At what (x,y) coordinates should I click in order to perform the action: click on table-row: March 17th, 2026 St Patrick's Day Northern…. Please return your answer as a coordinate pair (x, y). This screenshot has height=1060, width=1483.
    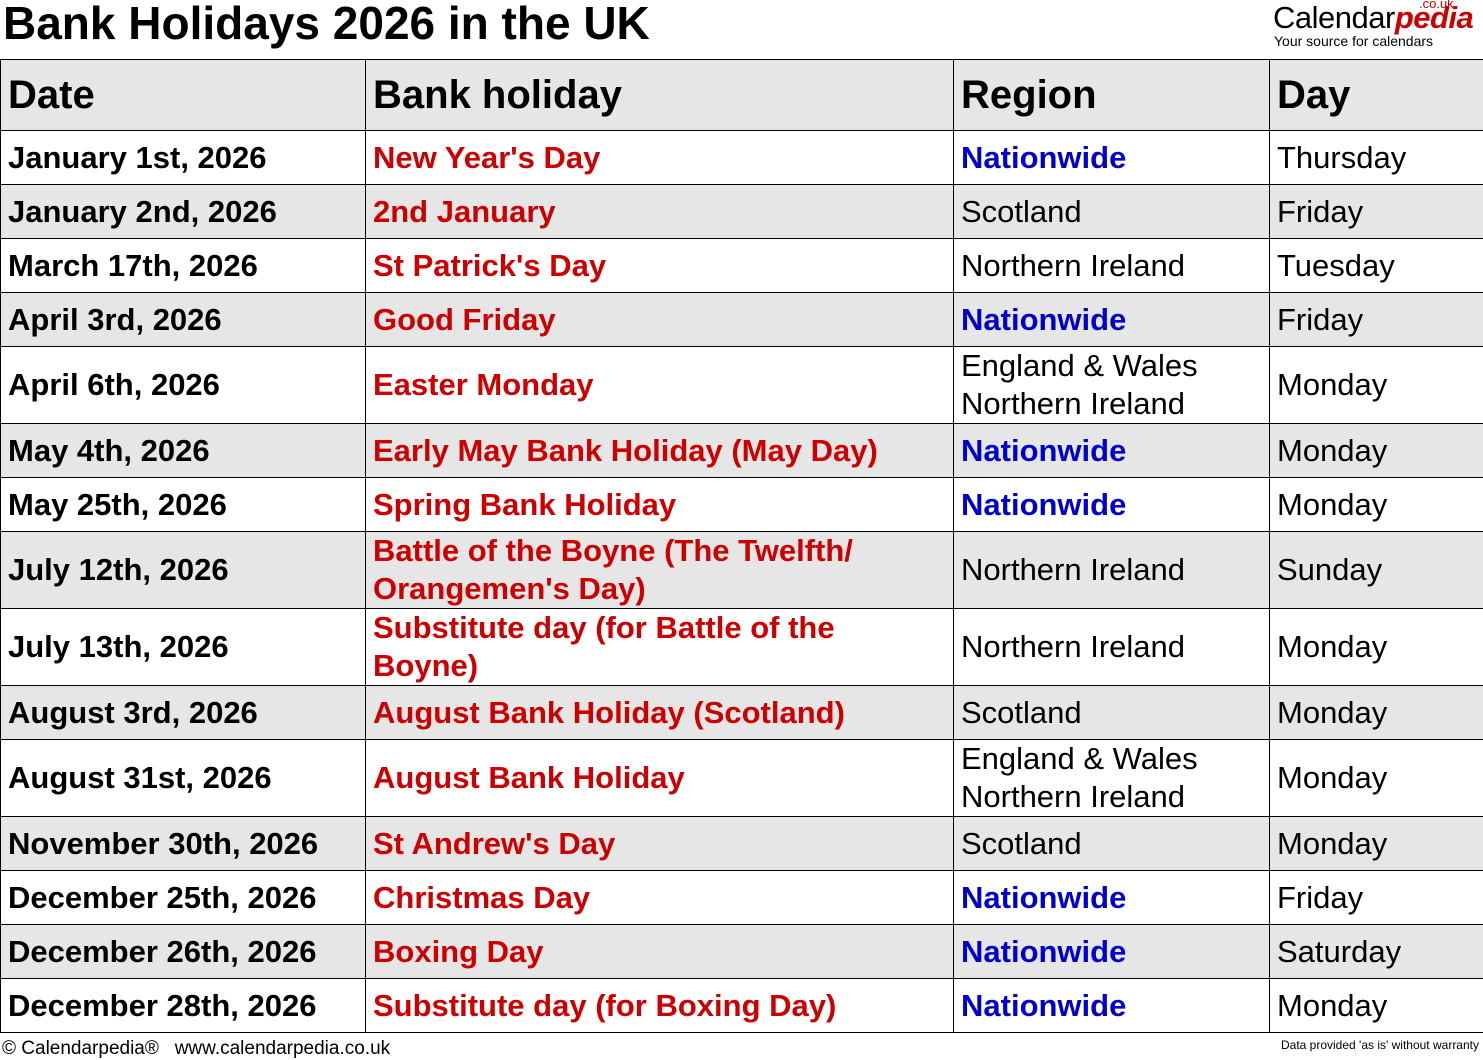
    Looking at the image, I should click on (741, 265).